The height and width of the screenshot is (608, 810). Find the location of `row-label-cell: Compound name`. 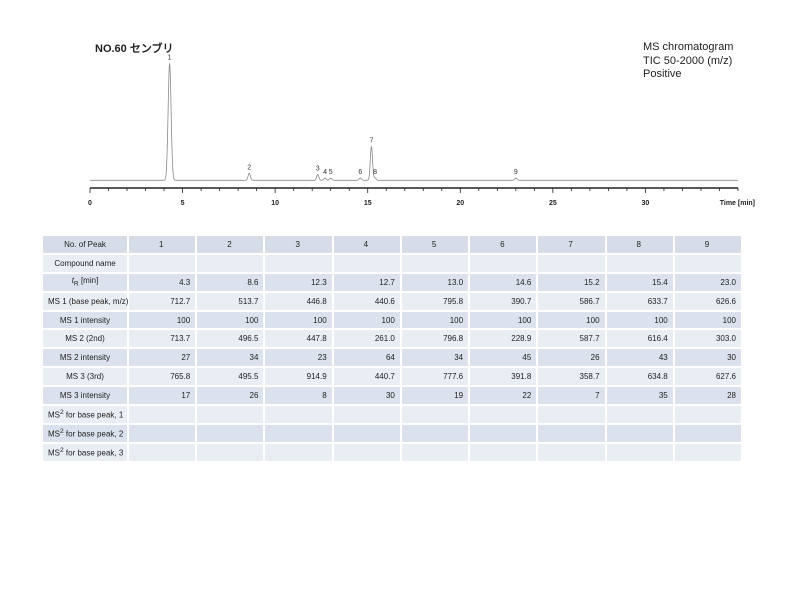

row-label-cell: Compound name is located at coordinates (85, 263).